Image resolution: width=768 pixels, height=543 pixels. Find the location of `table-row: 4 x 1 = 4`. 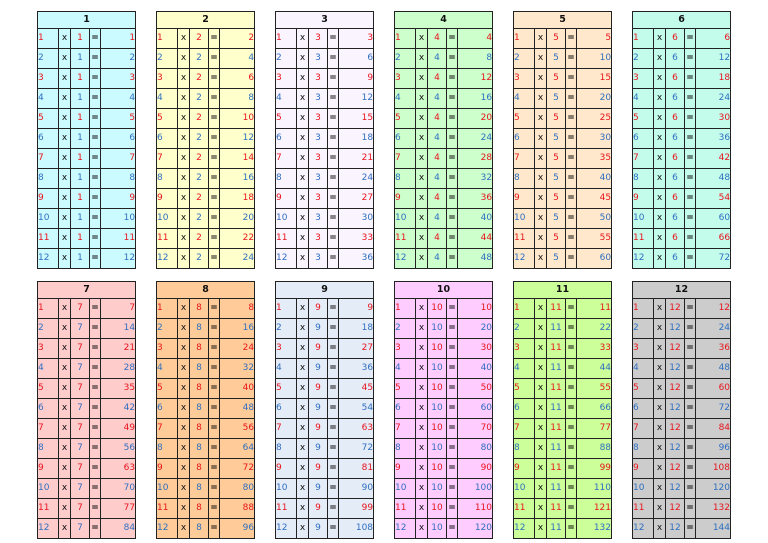

table-row: 4 x 1 = 4 is located at coordinates (87, 98).